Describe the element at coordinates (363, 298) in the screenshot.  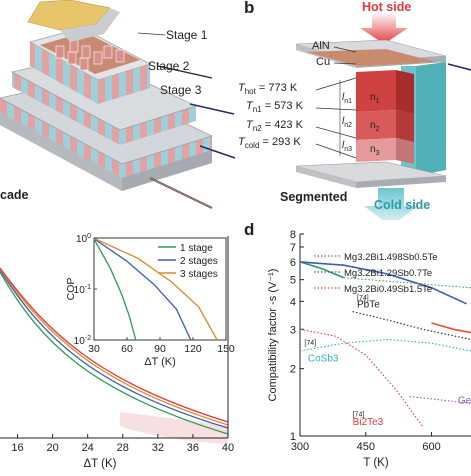
I see `ref-pbte: [74]` at that location.